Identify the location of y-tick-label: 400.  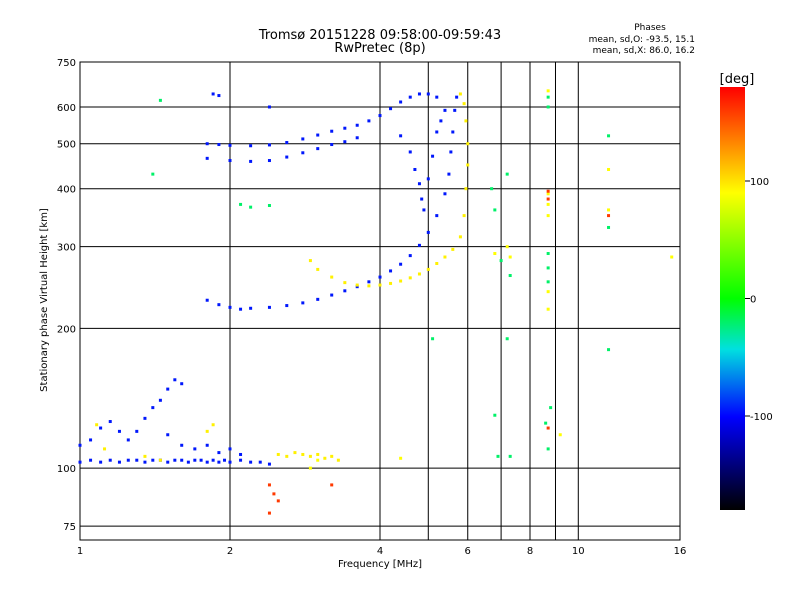
(66, 190).